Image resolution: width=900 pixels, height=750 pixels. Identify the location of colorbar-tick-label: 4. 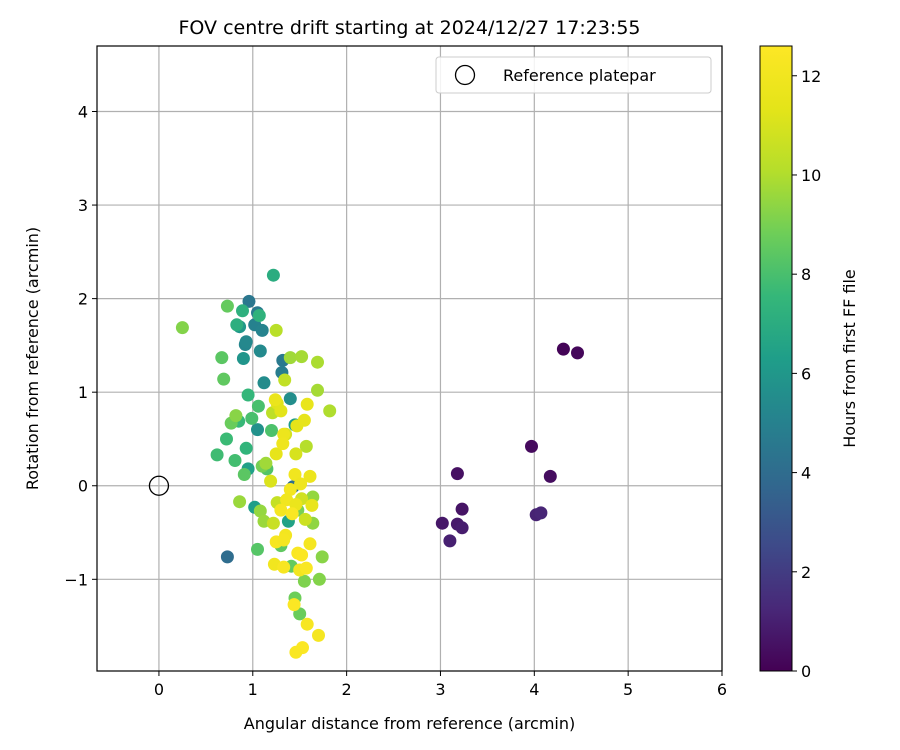
(806, 473).